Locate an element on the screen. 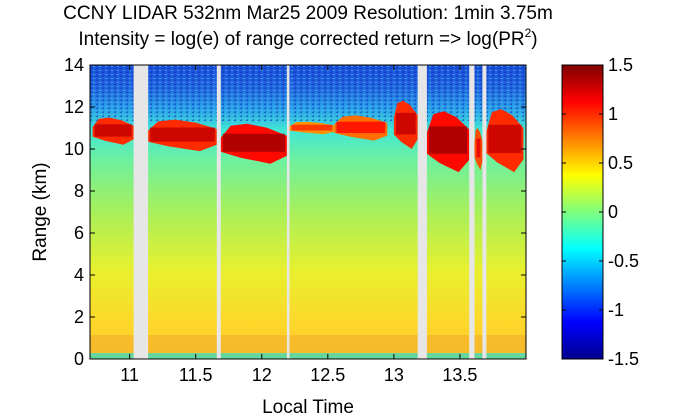 The width and height of the screenshot is (700, 420). boundary-layer is located at coordinates (308, 344).